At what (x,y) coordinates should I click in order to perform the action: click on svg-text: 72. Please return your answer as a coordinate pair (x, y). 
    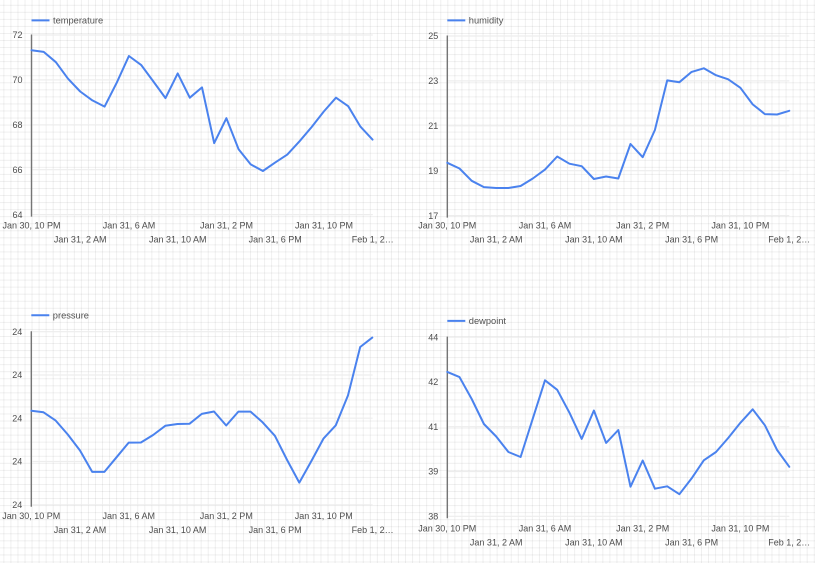
    Looking at the image, I should click on (17, 35).